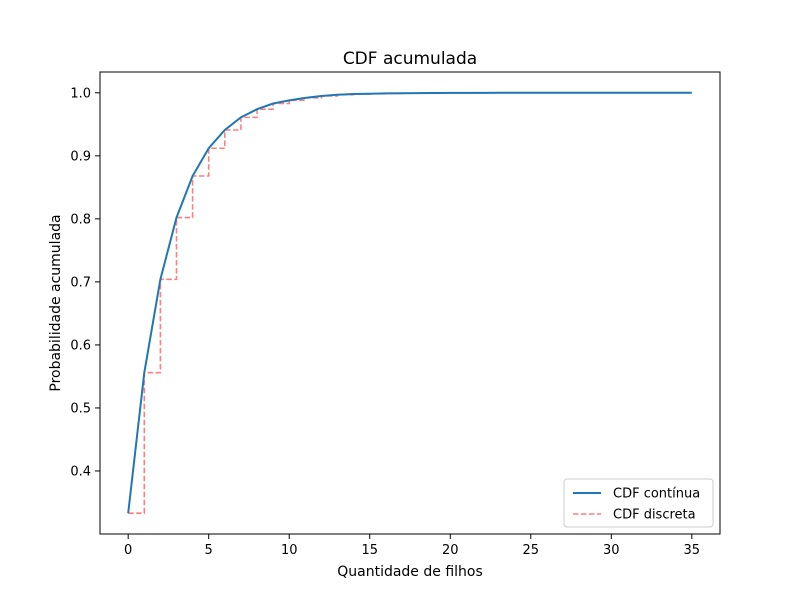 The height and width of the screenshot is (600, 800). What do you see at coordinates (410, 59) in the screenshot?
I see `chart-title: CDF acumulada` at bounding box center [410, 59].